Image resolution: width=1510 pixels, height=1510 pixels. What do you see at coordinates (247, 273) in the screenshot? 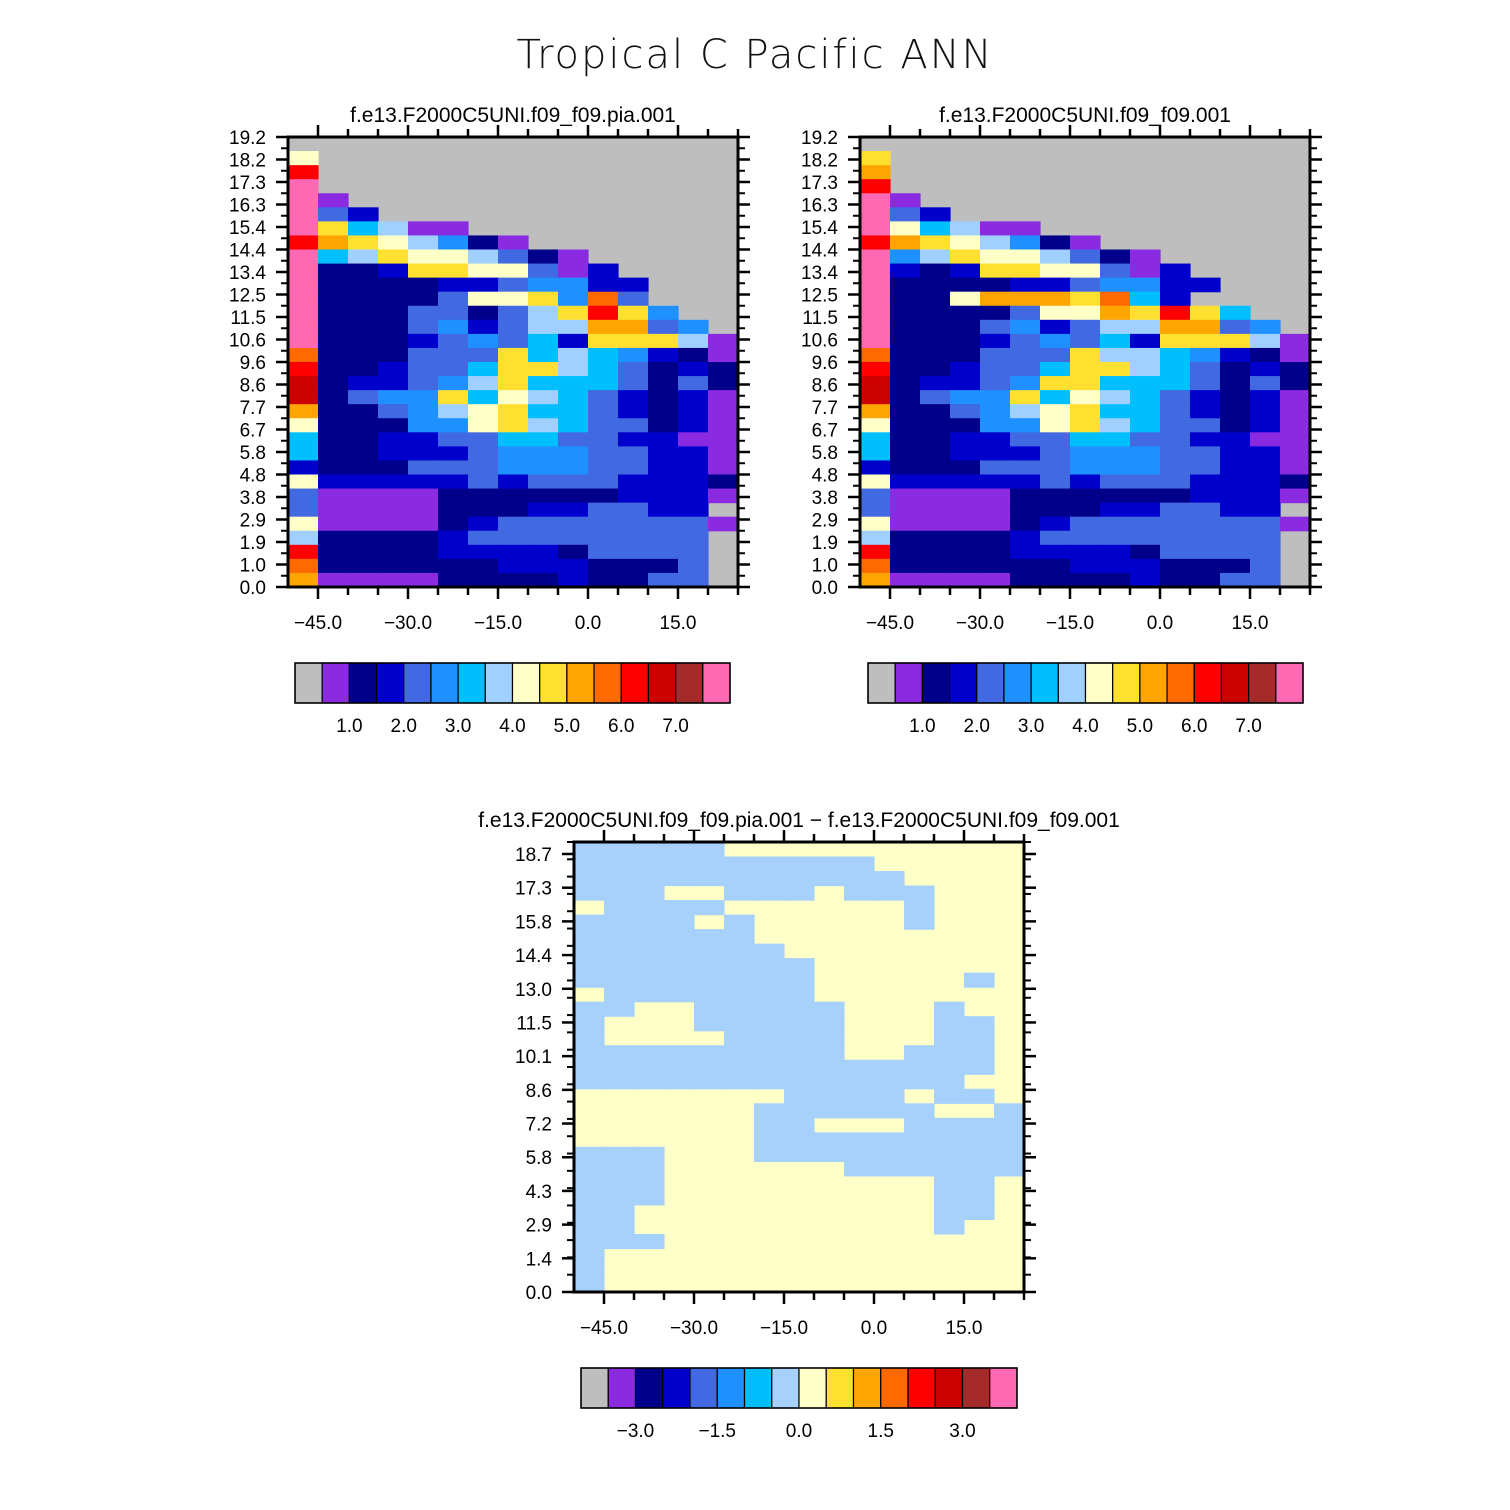
I see `y-tick-label: 13.4` at bounding box center [247, 273].